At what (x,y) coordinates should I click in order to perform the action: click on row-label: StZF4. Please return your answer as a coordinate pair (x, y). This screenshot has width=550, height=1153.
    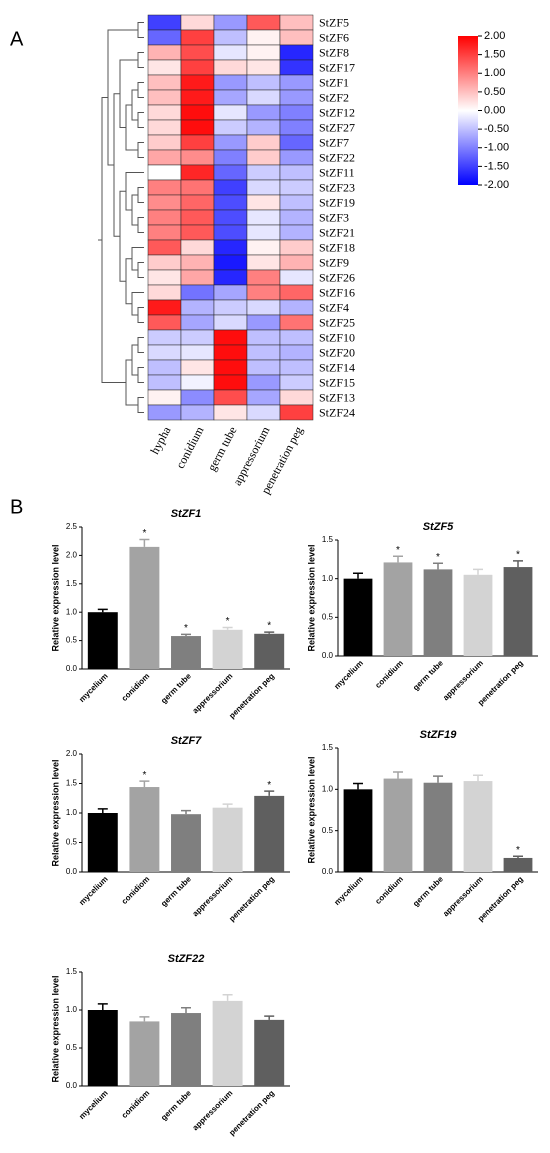
    Looking at the image, I should click on (334, 307).